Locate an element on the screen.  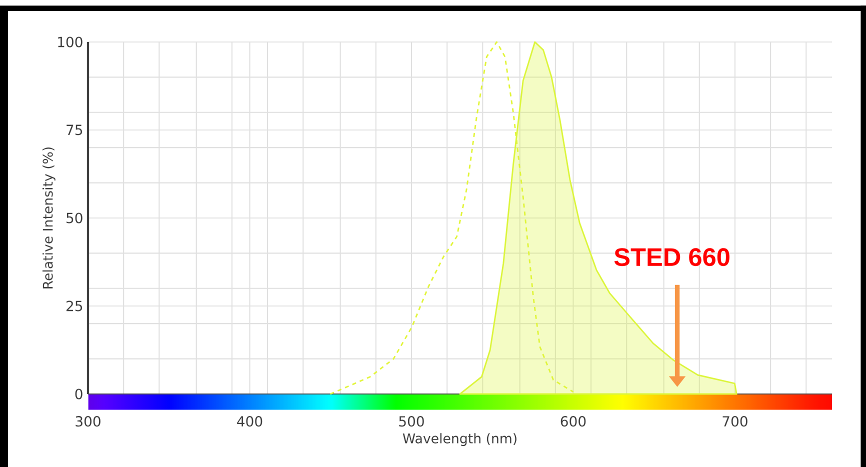
y-tick-label: 0 is located at coordinates (78, 394).